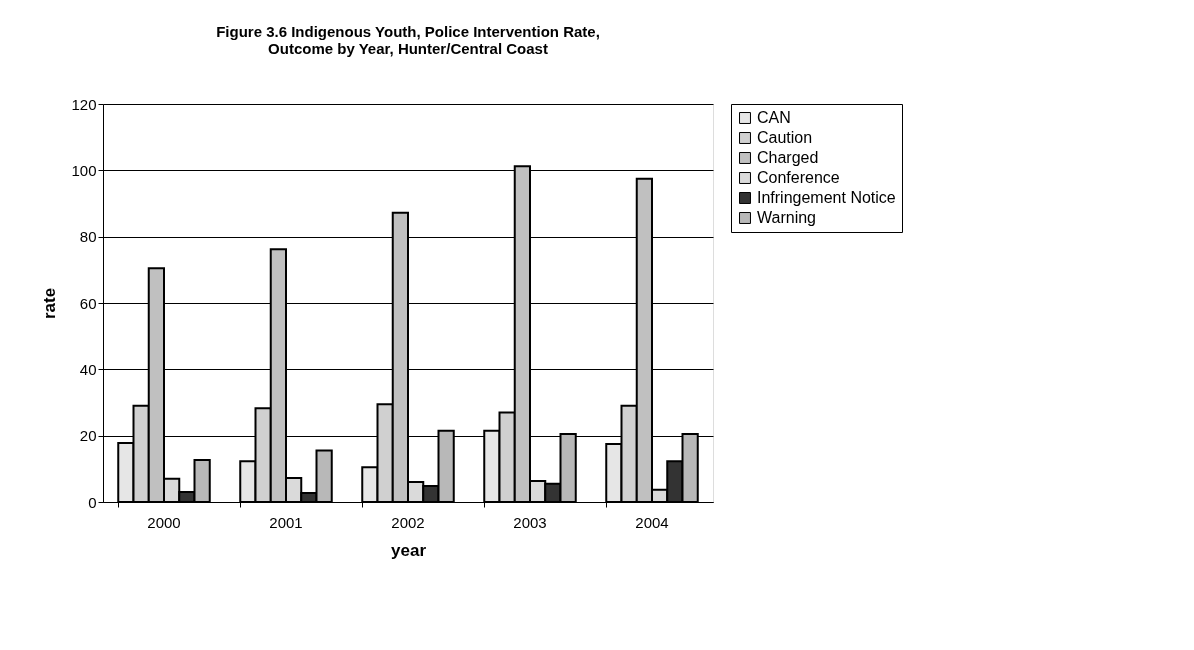 The image size is (1194, 650). I want to click on y-tick-label: 0, so click(92, 502).